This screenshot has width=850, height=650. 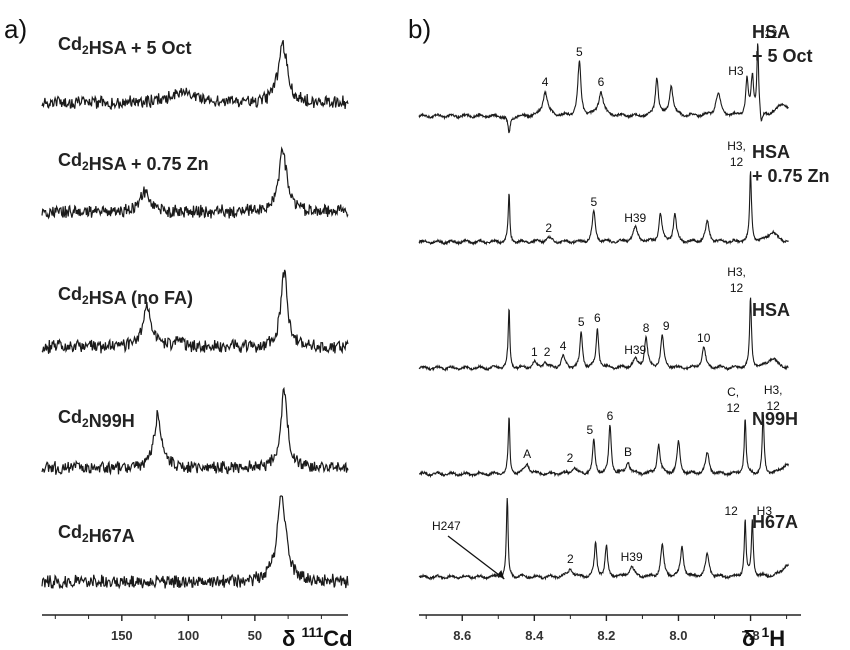 I want to click on panel-b-peak-label-2-3: H39, so click(x=635, y=218).